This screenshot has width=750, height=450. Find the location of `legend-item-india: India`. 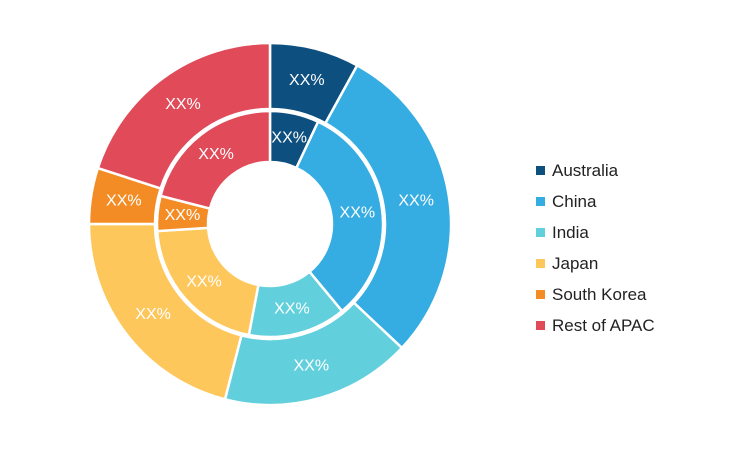

legend-item-india: India is located at coordinates (595, 232).